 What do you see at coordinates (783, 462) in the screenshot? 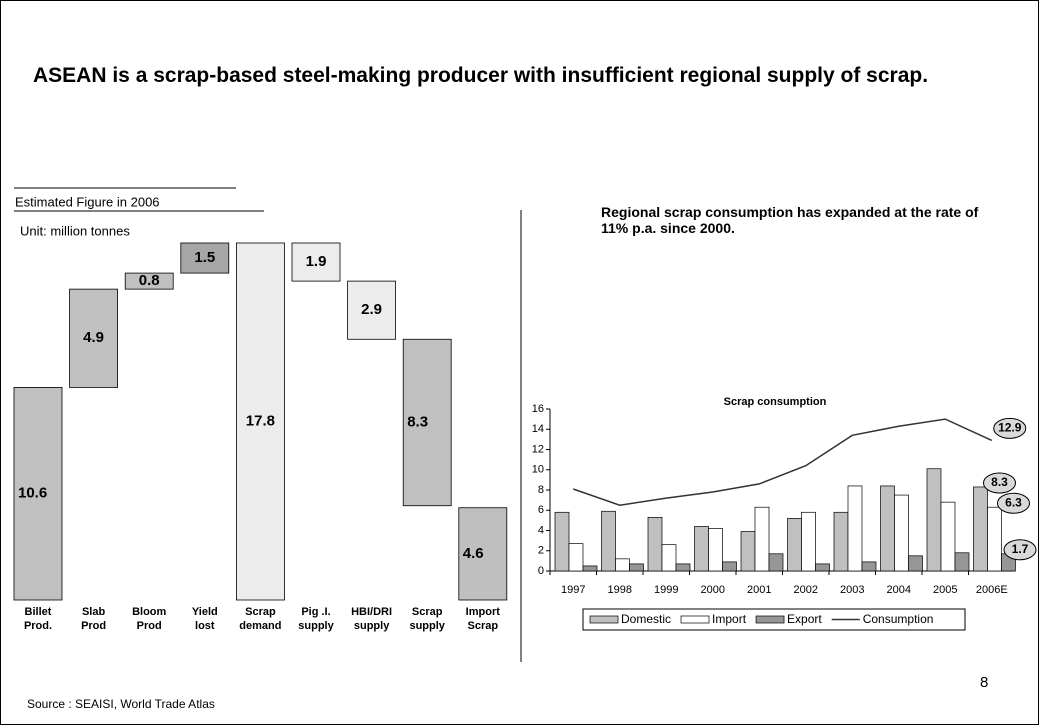
I see `line-series` at bounding box center [783, 462].